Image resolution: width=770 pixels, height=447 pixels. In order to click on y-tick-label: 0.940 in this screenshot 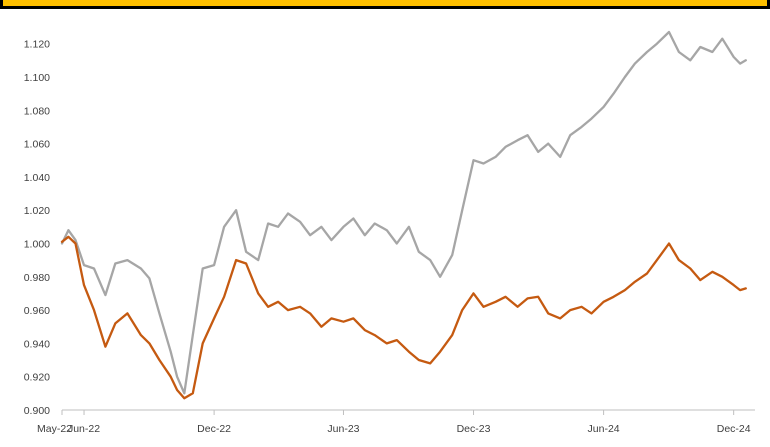, I will do `click(37, 344)`.